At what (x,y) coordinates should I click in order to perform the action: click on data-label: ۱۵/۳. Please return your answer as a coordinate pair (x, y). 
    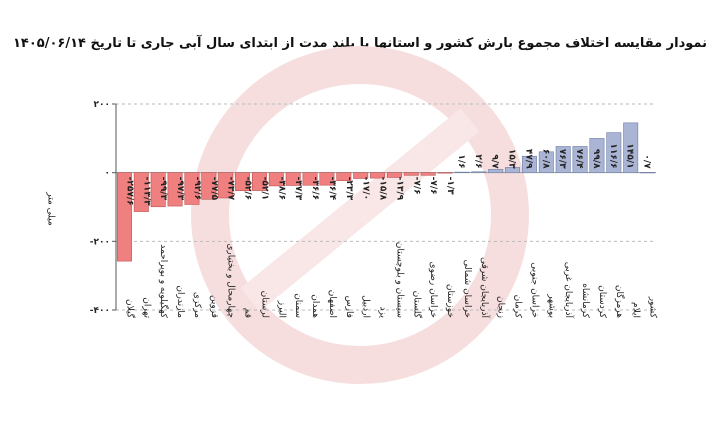
    Looking at the image, I should click on (512, 159).